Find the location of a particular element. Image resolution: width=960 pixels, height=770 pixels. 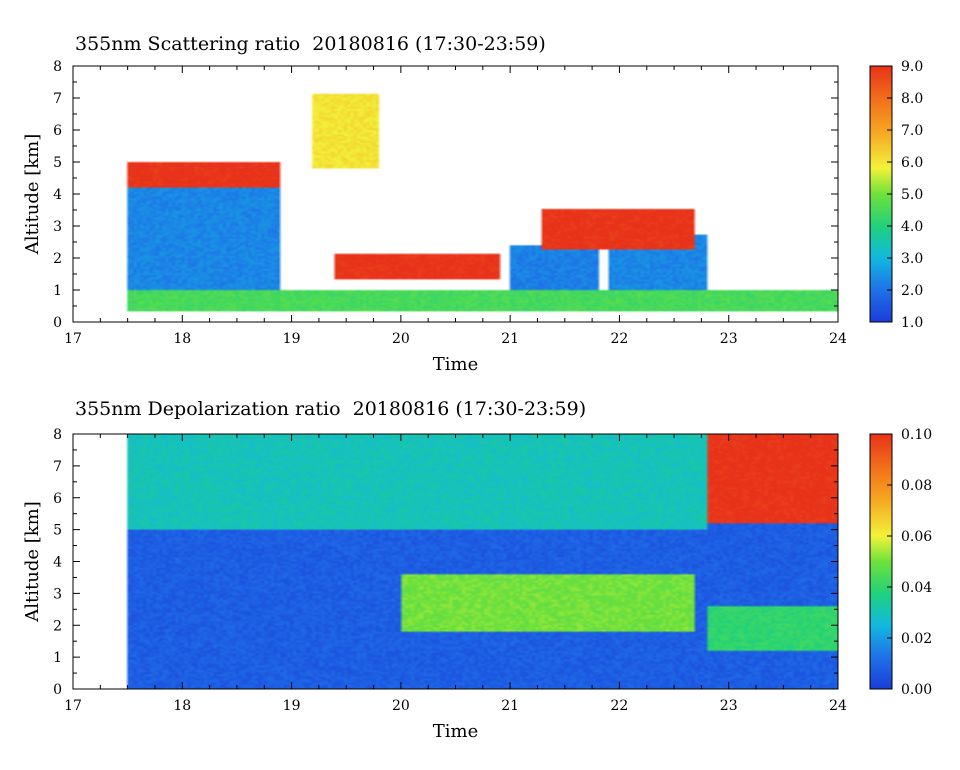

colorbar-tick-label: 1.0 is located at coordinates (912, 323).